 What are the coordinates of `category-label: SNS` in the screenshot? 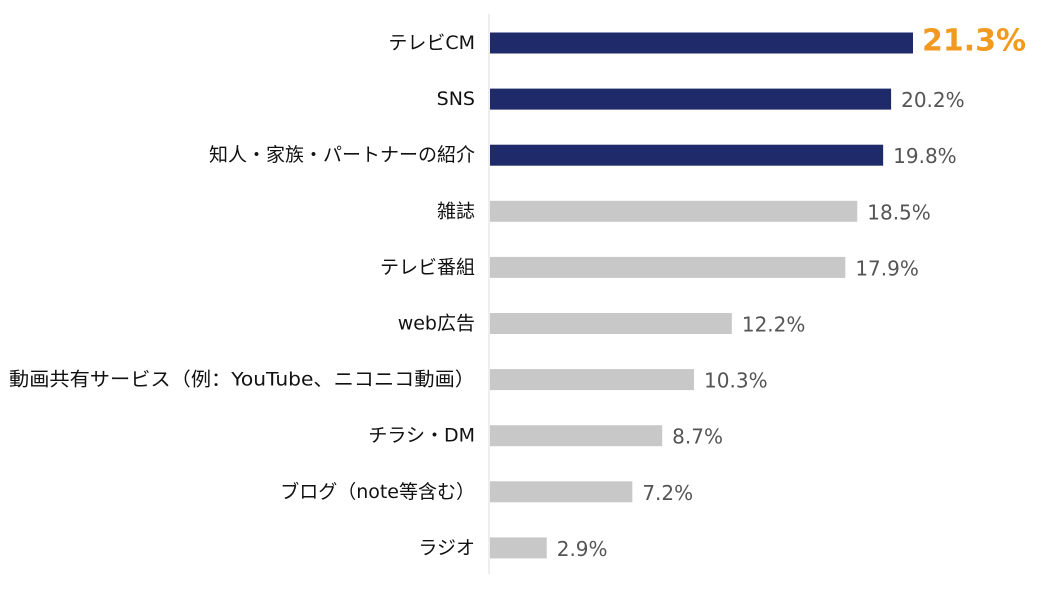 It's located at (456, 99).